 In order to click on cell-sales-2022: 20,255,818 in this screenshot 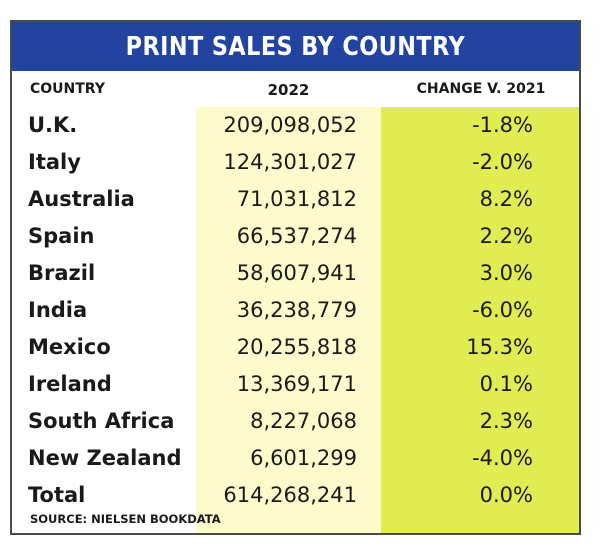, I will do `click(296, 347)`.